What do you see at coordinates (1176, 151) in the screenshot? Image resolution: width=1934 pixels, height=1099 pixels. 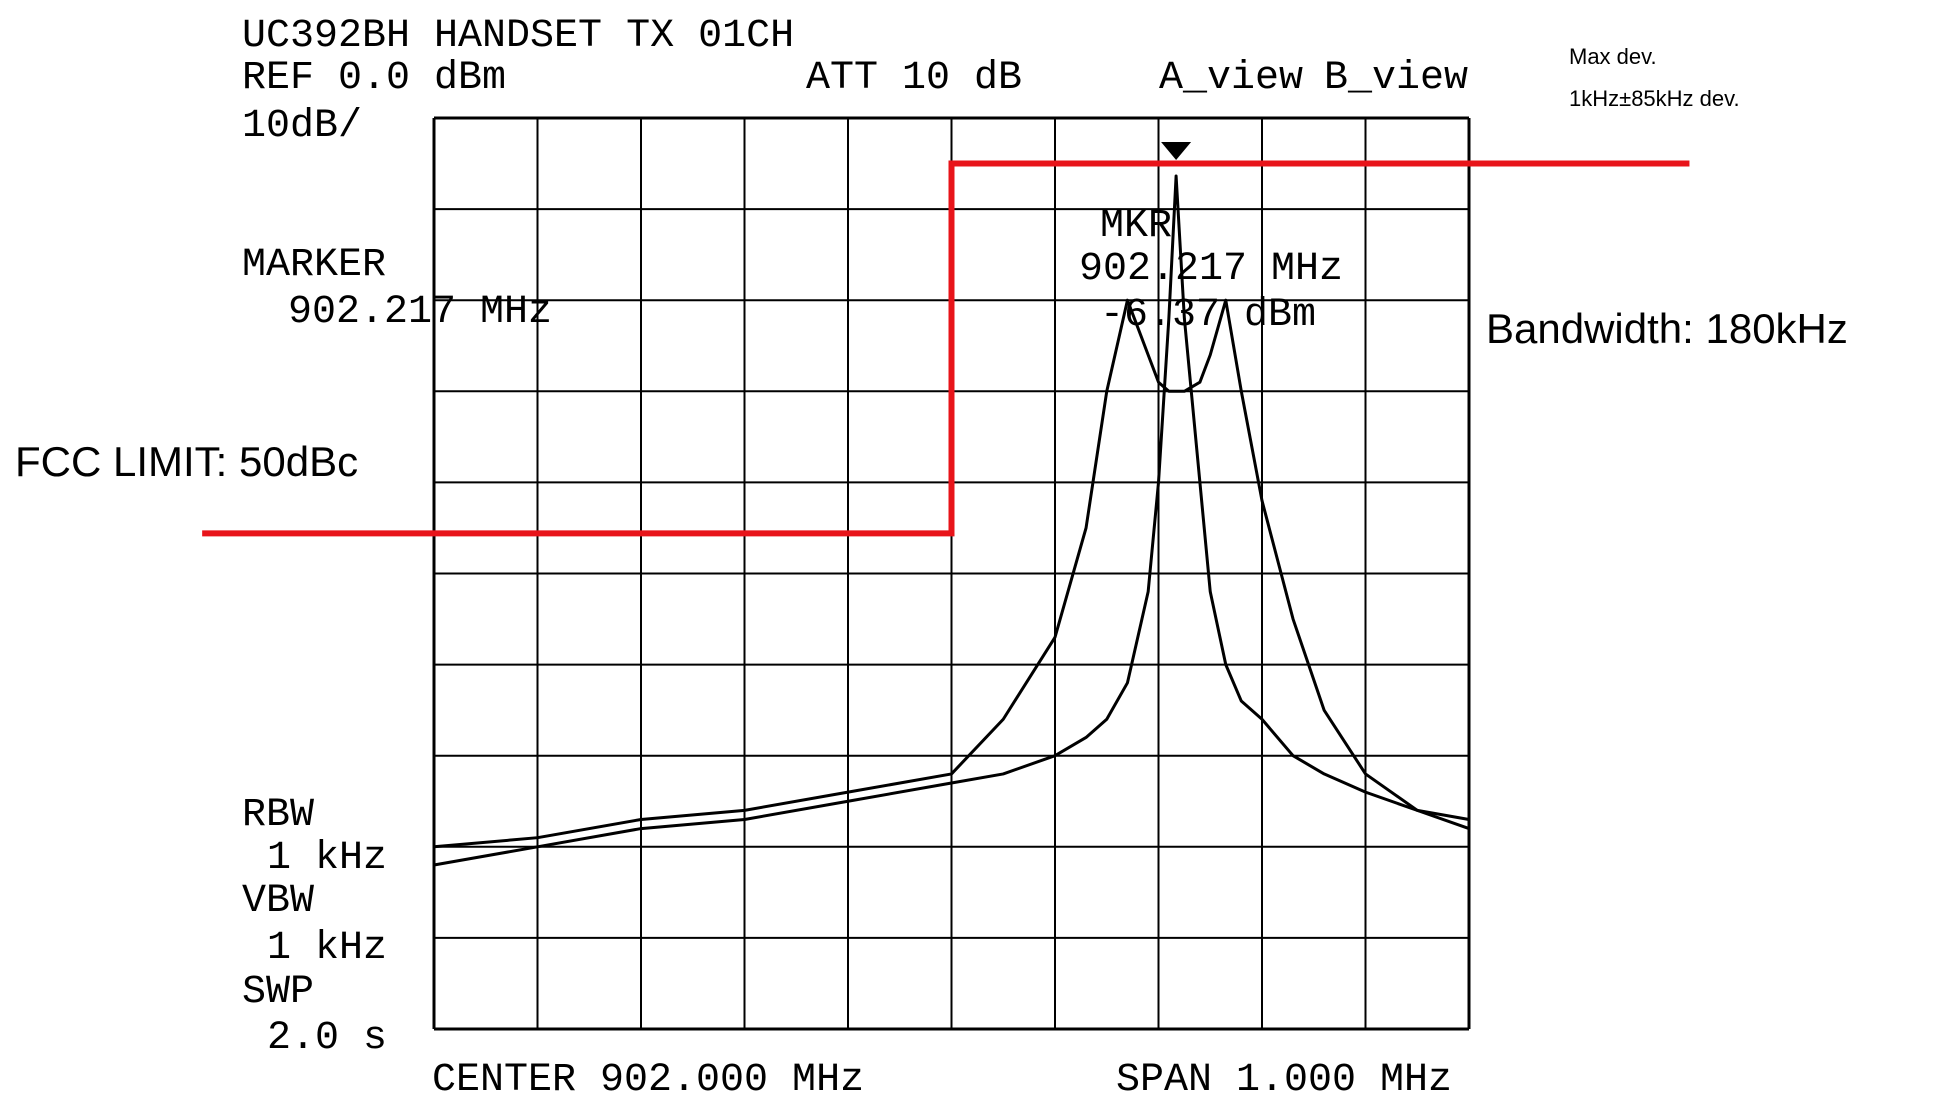 I see `marker-triangle` at bounding box center [1176, 151].